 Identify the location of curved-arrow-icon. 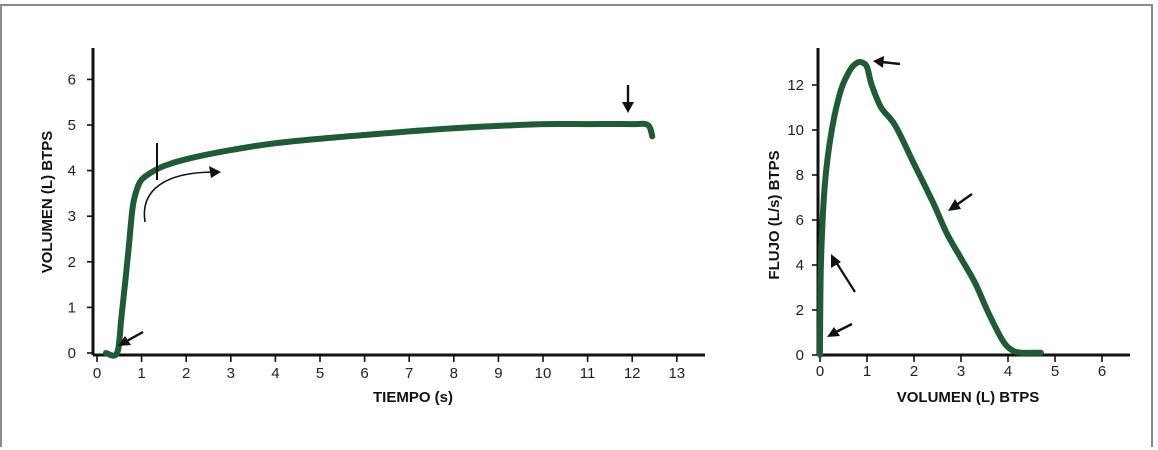
(179, 197).